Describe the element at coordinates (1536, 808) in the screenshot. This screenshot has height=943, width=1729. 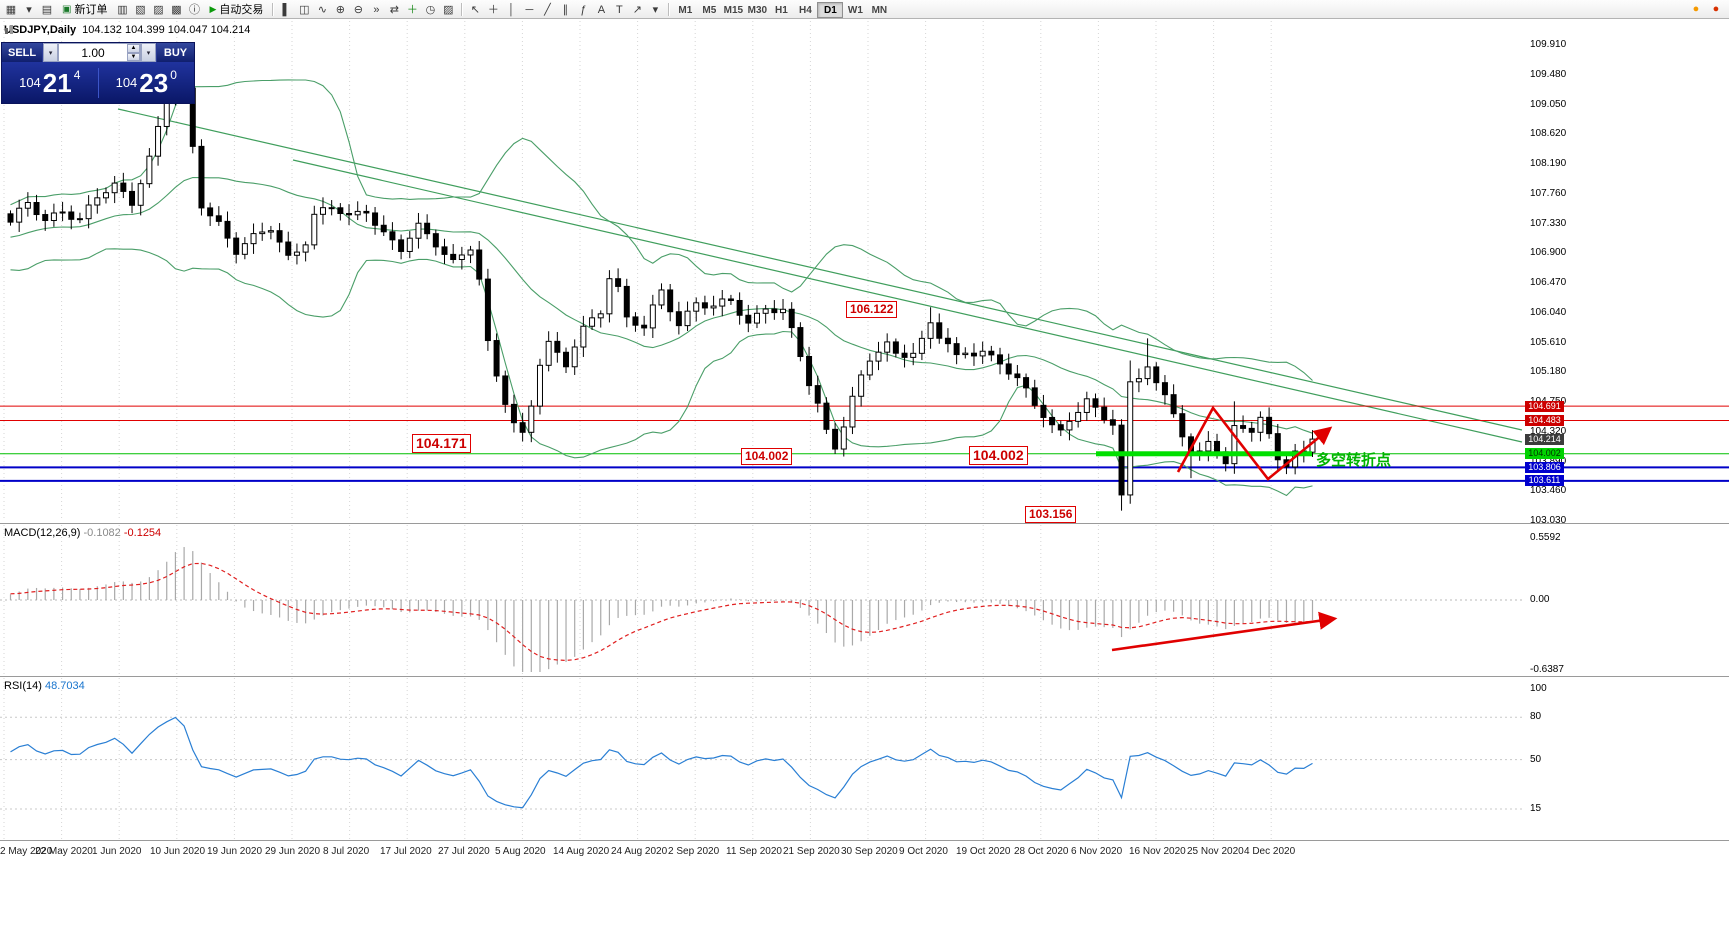
I see `rsi-axis-label: 15` at that location.